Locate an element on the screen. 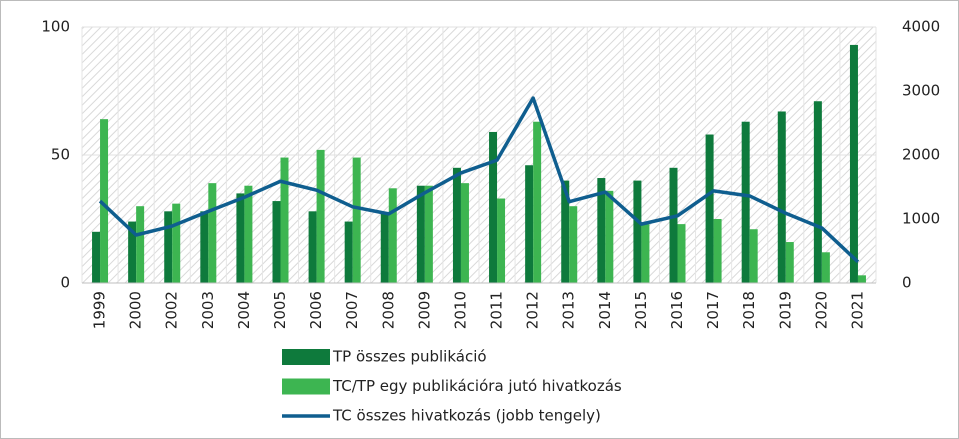  y2-tick-label: 2000 is located at coordinates (921, 155).